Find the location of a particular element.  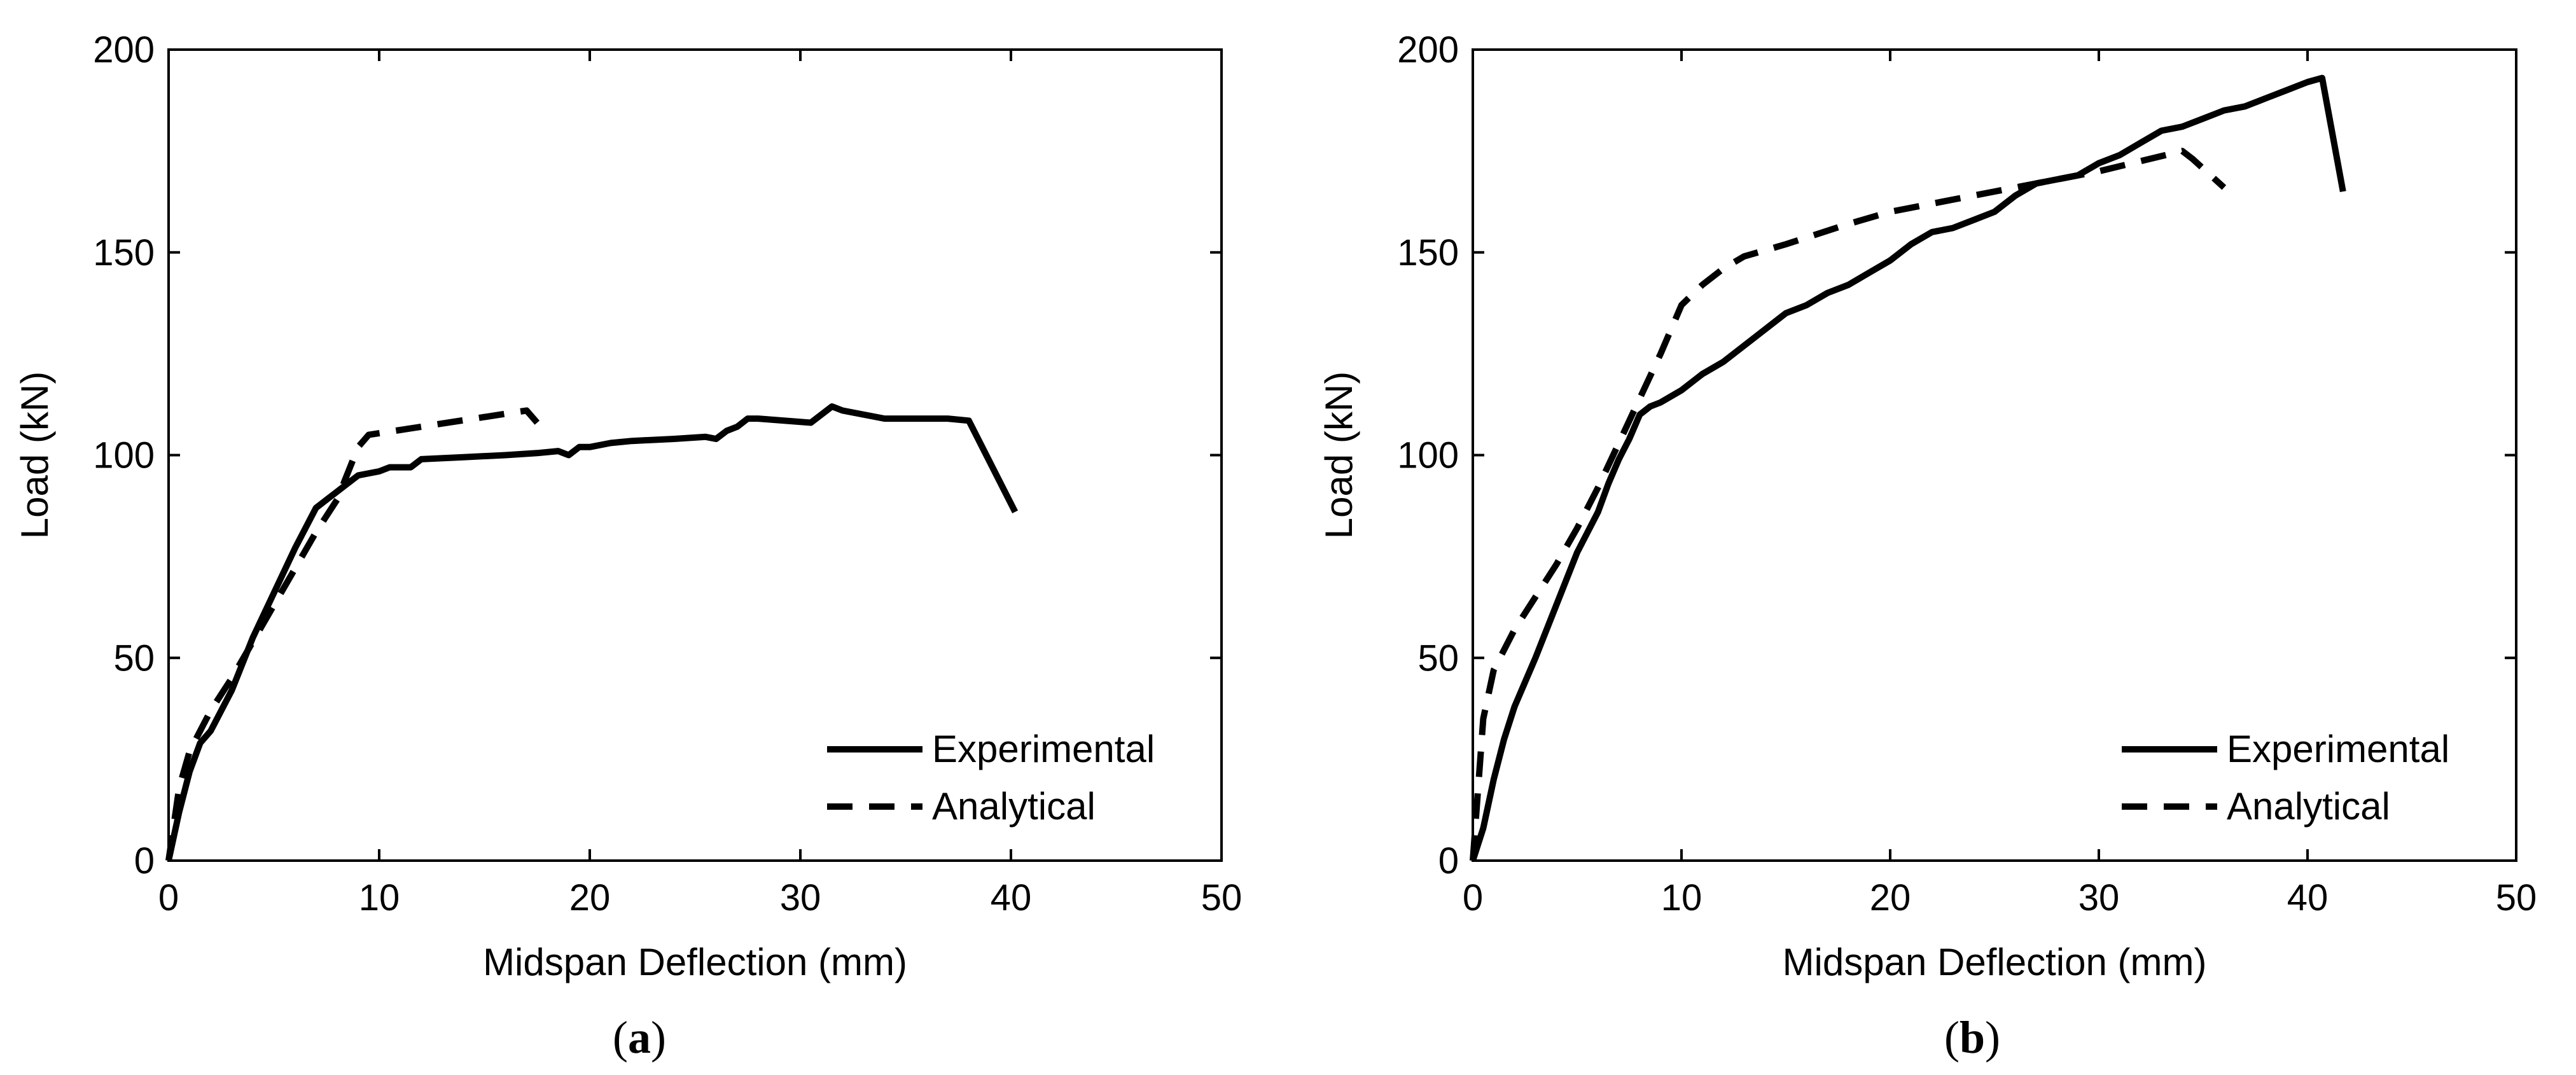

panel-letter: a is located at coordinates (639, 1037).